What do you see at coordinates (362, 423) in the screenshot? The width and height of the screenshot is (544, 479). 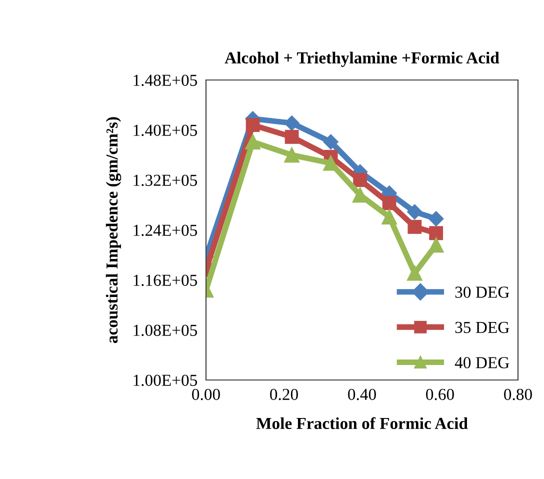 I see `x-axis-title: Mole Fraction of Formic Acid` at bounding box center [362, 423].